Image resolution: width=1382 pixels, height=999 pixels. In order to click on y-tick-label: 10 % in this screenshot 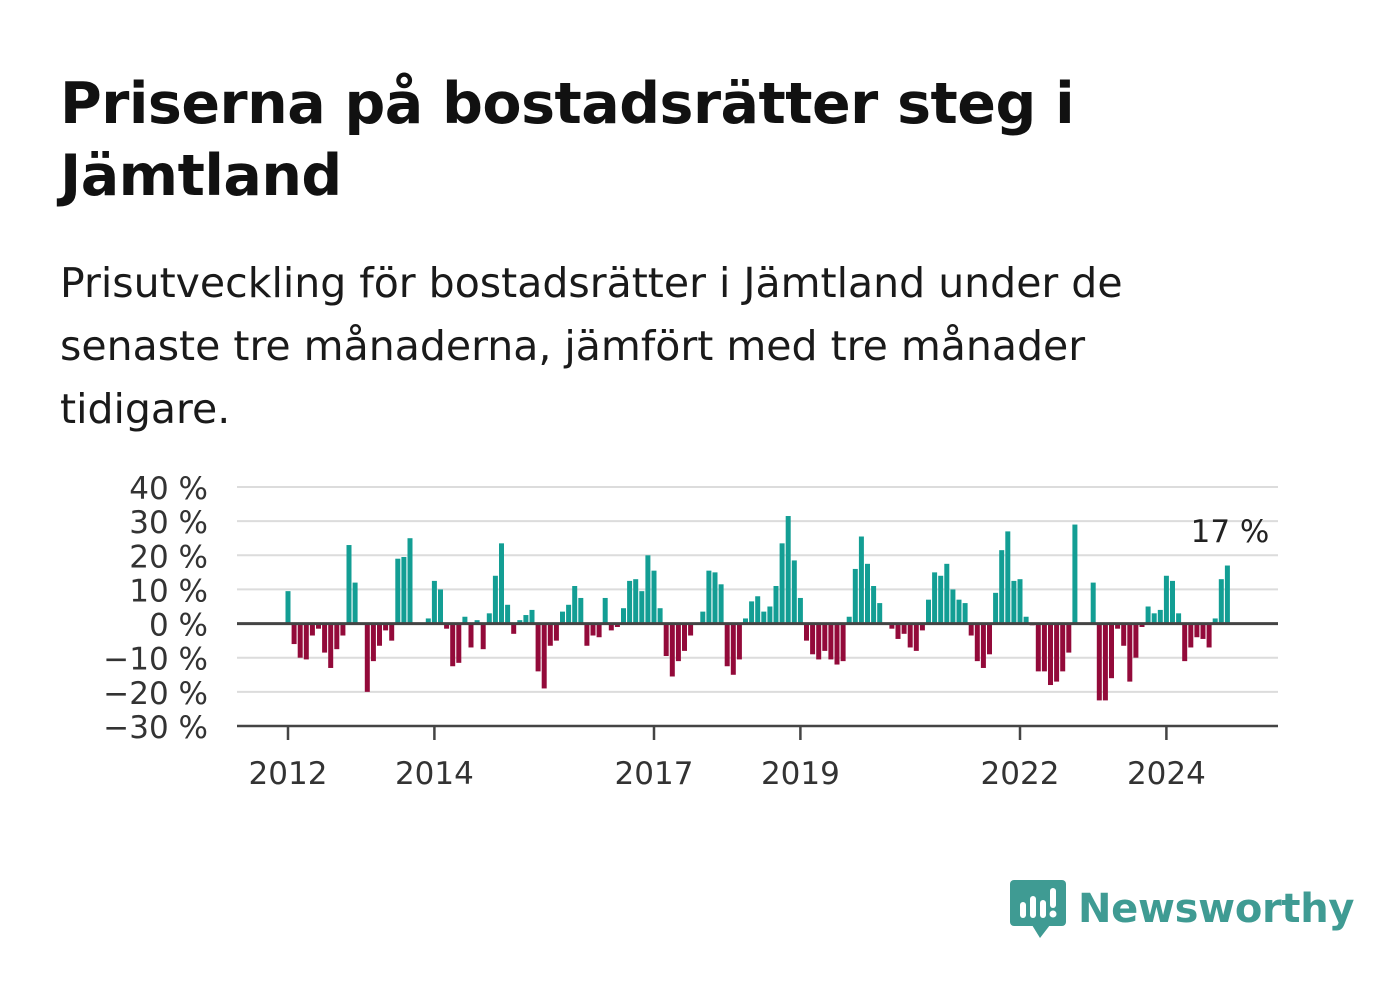, I will do `click(168, 591)`.